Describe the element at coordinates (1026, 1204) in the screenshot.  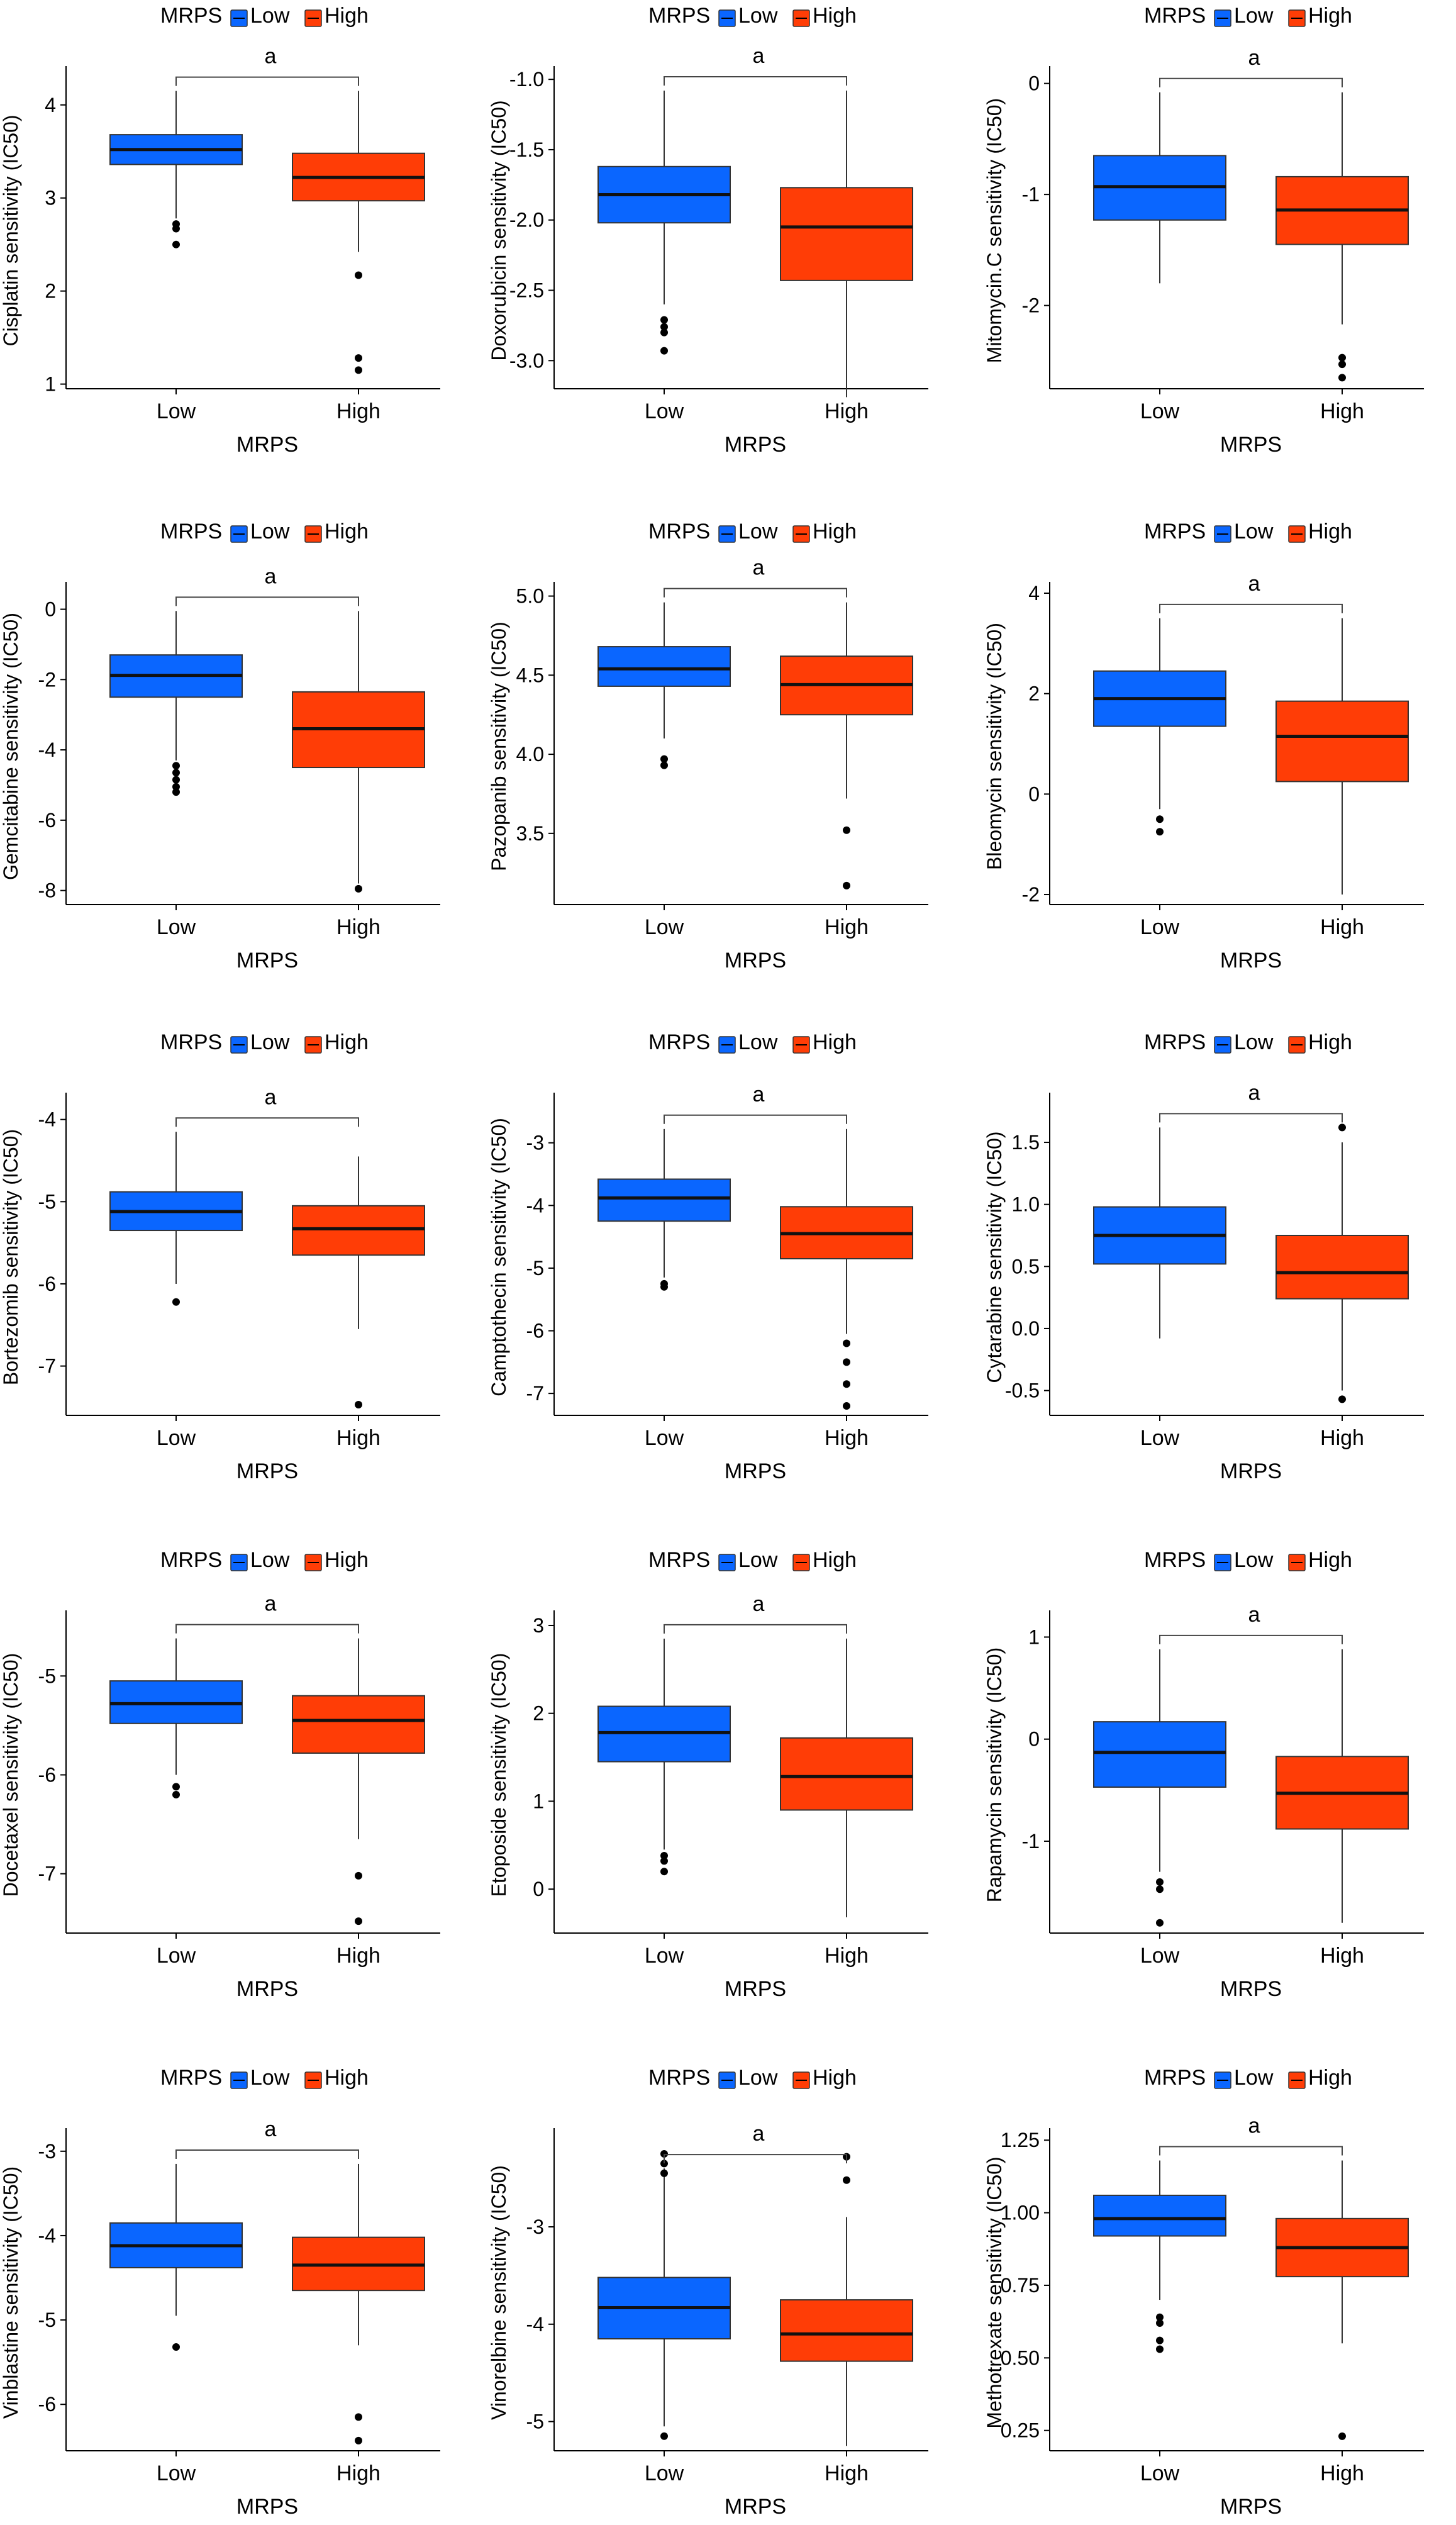
I see `y-tick-label: 1.0` at that location.